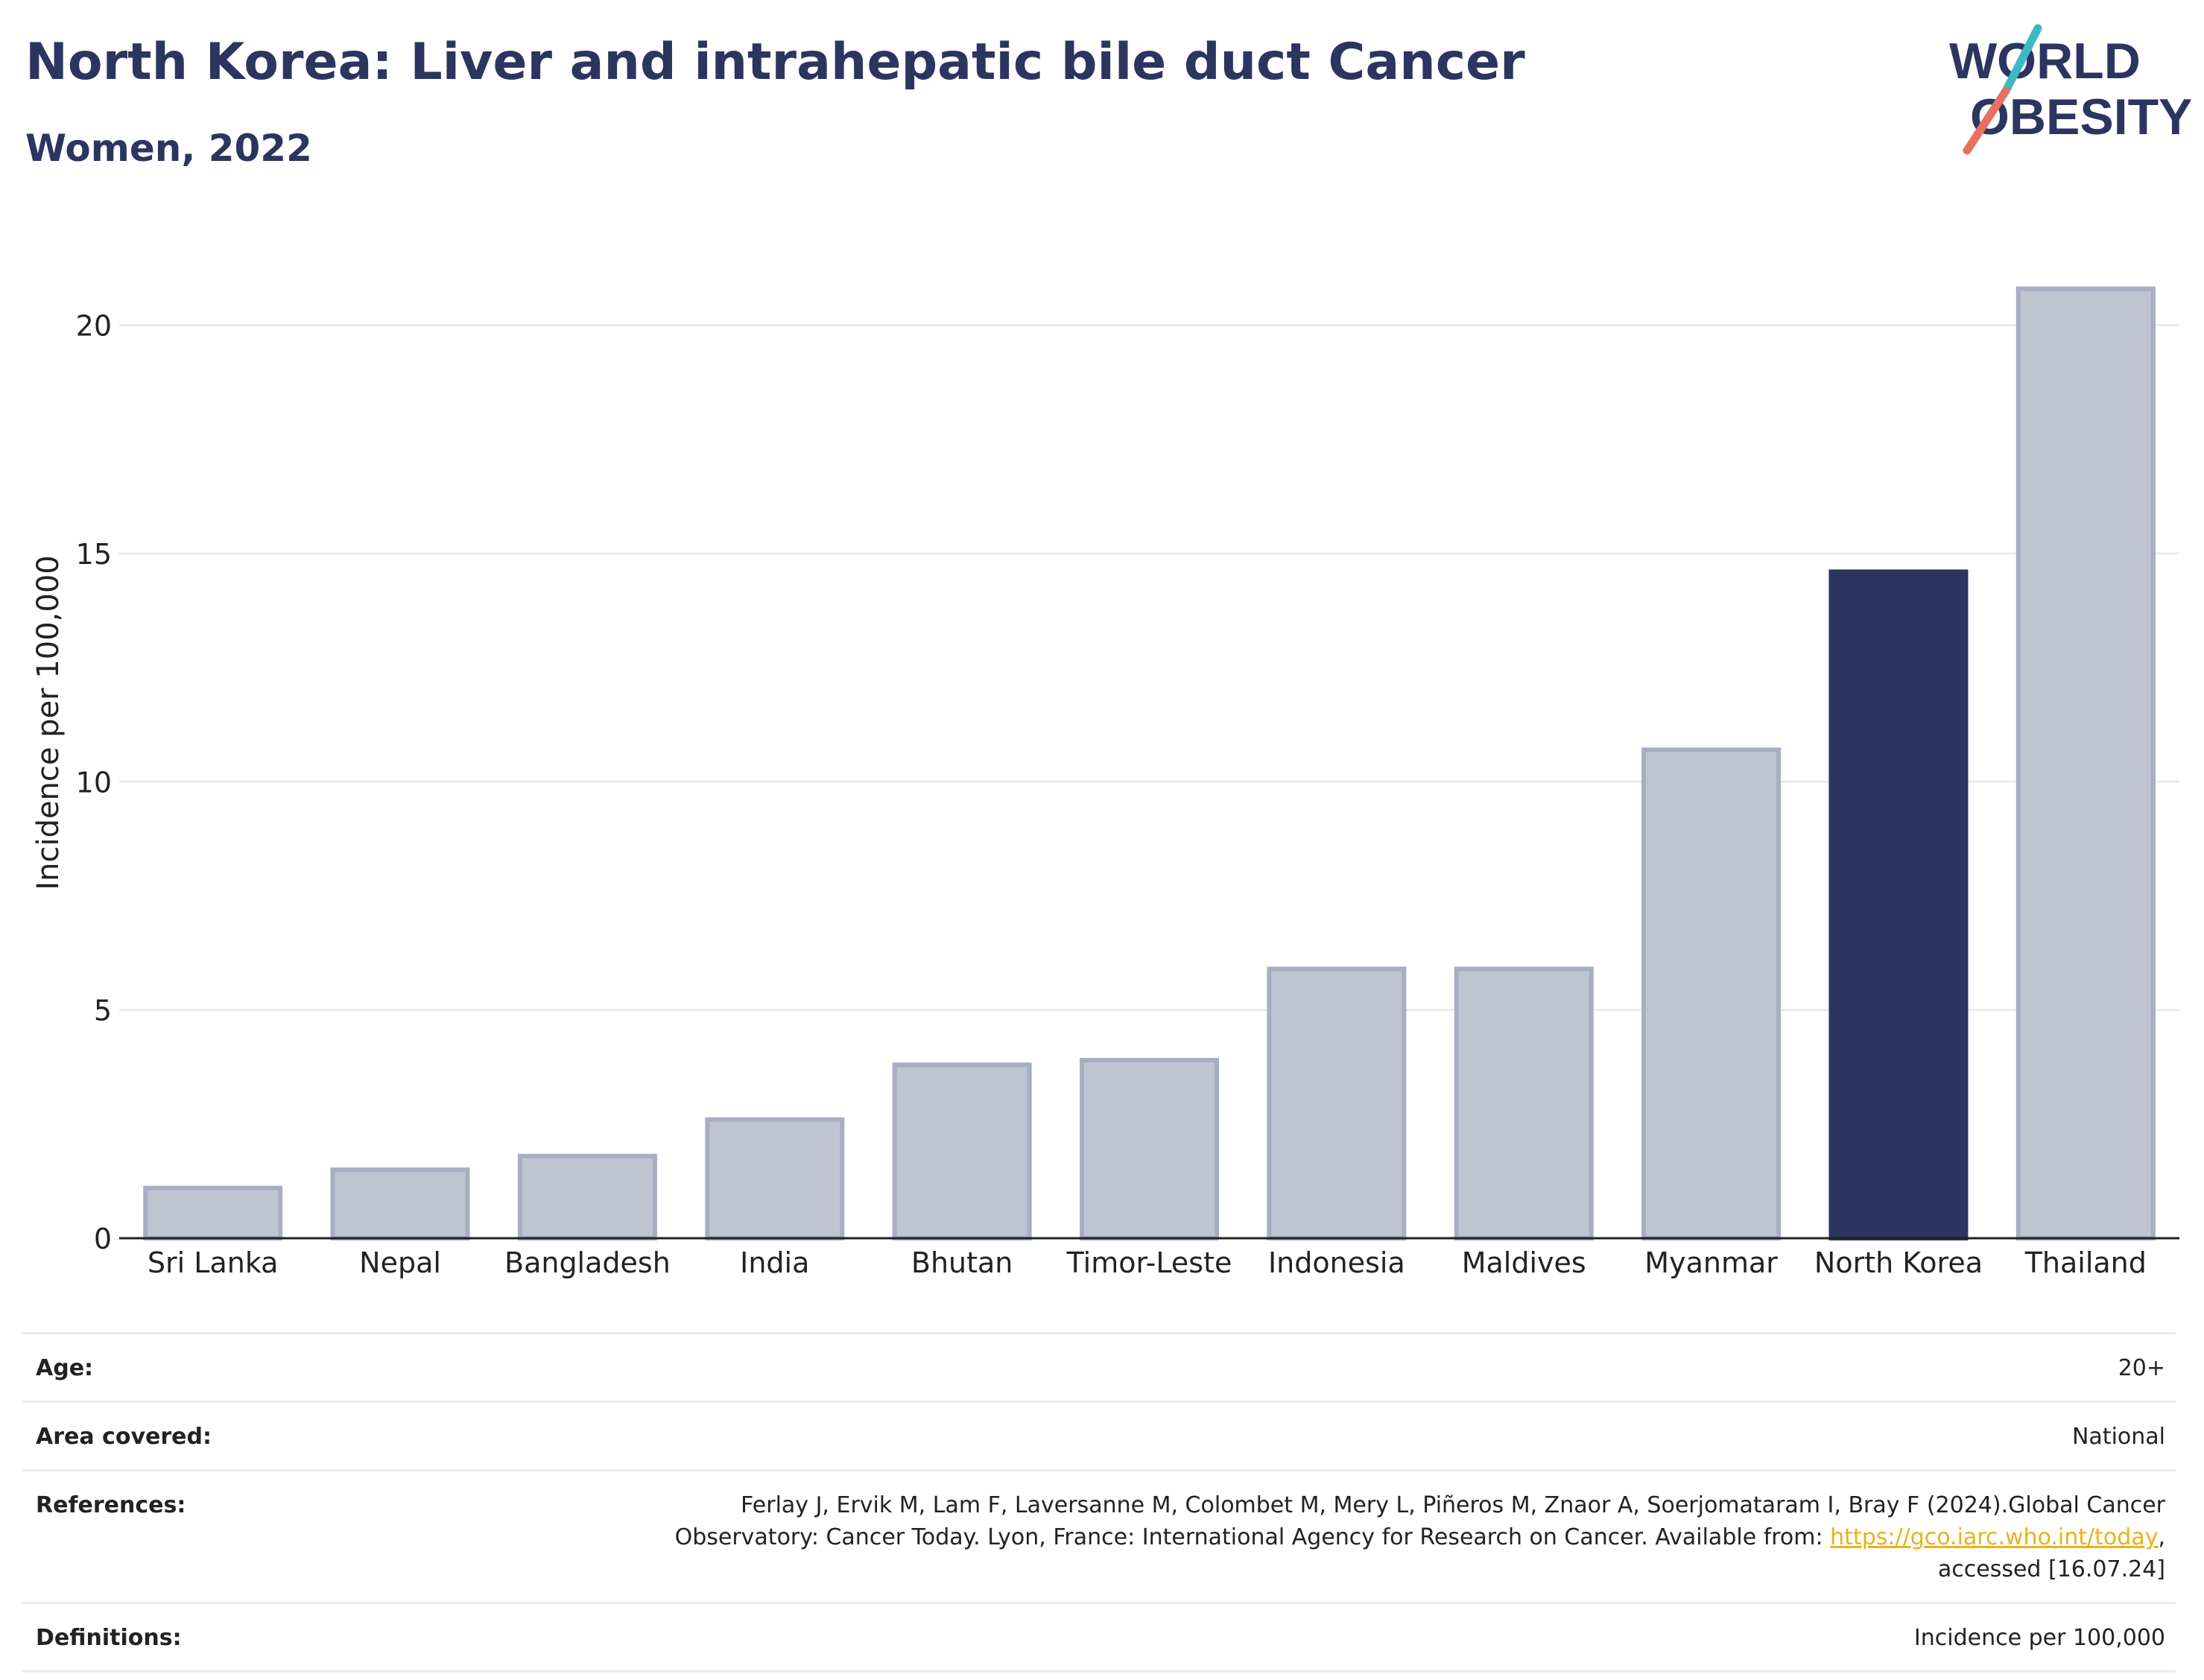  What do you see at coordinates (1898, 904) in the screenshot?
I see `bar-north-korea` at bounding box center [1898, 904].